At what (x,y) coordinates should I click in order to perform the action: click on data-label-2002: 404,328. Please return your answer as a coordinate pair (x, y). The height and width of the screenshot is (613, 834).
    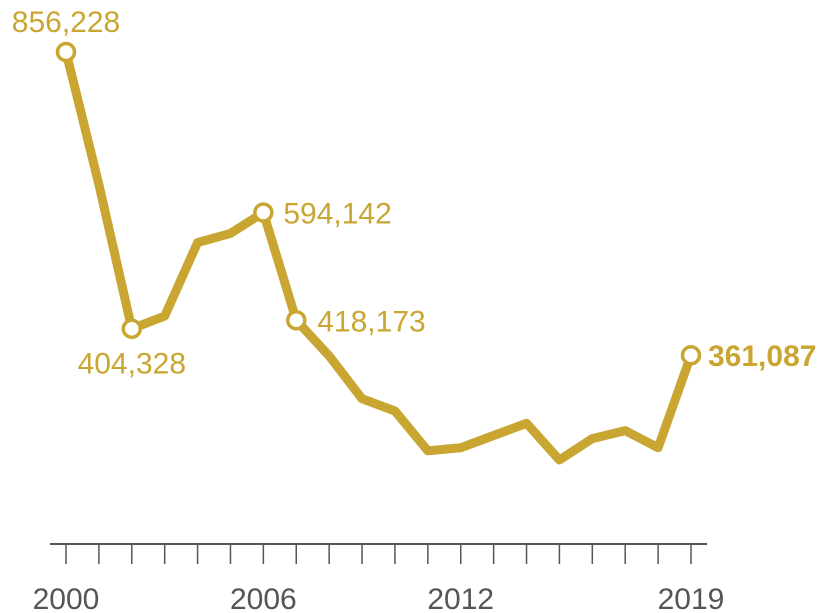
    Looking at the image, I should click on (132, 364).